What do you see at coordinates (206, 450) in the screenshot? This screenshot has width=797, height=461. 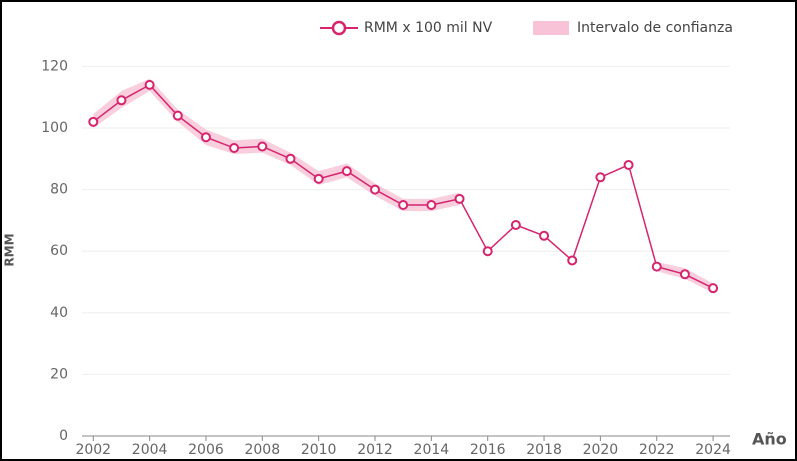 I see `x-tick-label: 2006` at bounding box center [206, 450].